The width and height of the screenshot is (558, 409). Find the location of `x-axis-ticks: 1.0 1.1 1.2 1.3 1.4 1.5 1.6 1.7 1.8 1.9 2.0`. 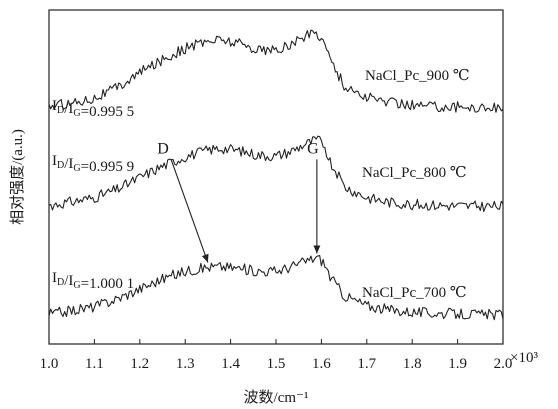

x-axis-ticks: 1.0 1.1 1.2 1.3 1.4 1.5 1.6 1.7 1.8 1.9 2.0 is located at coordinates (276, 355).